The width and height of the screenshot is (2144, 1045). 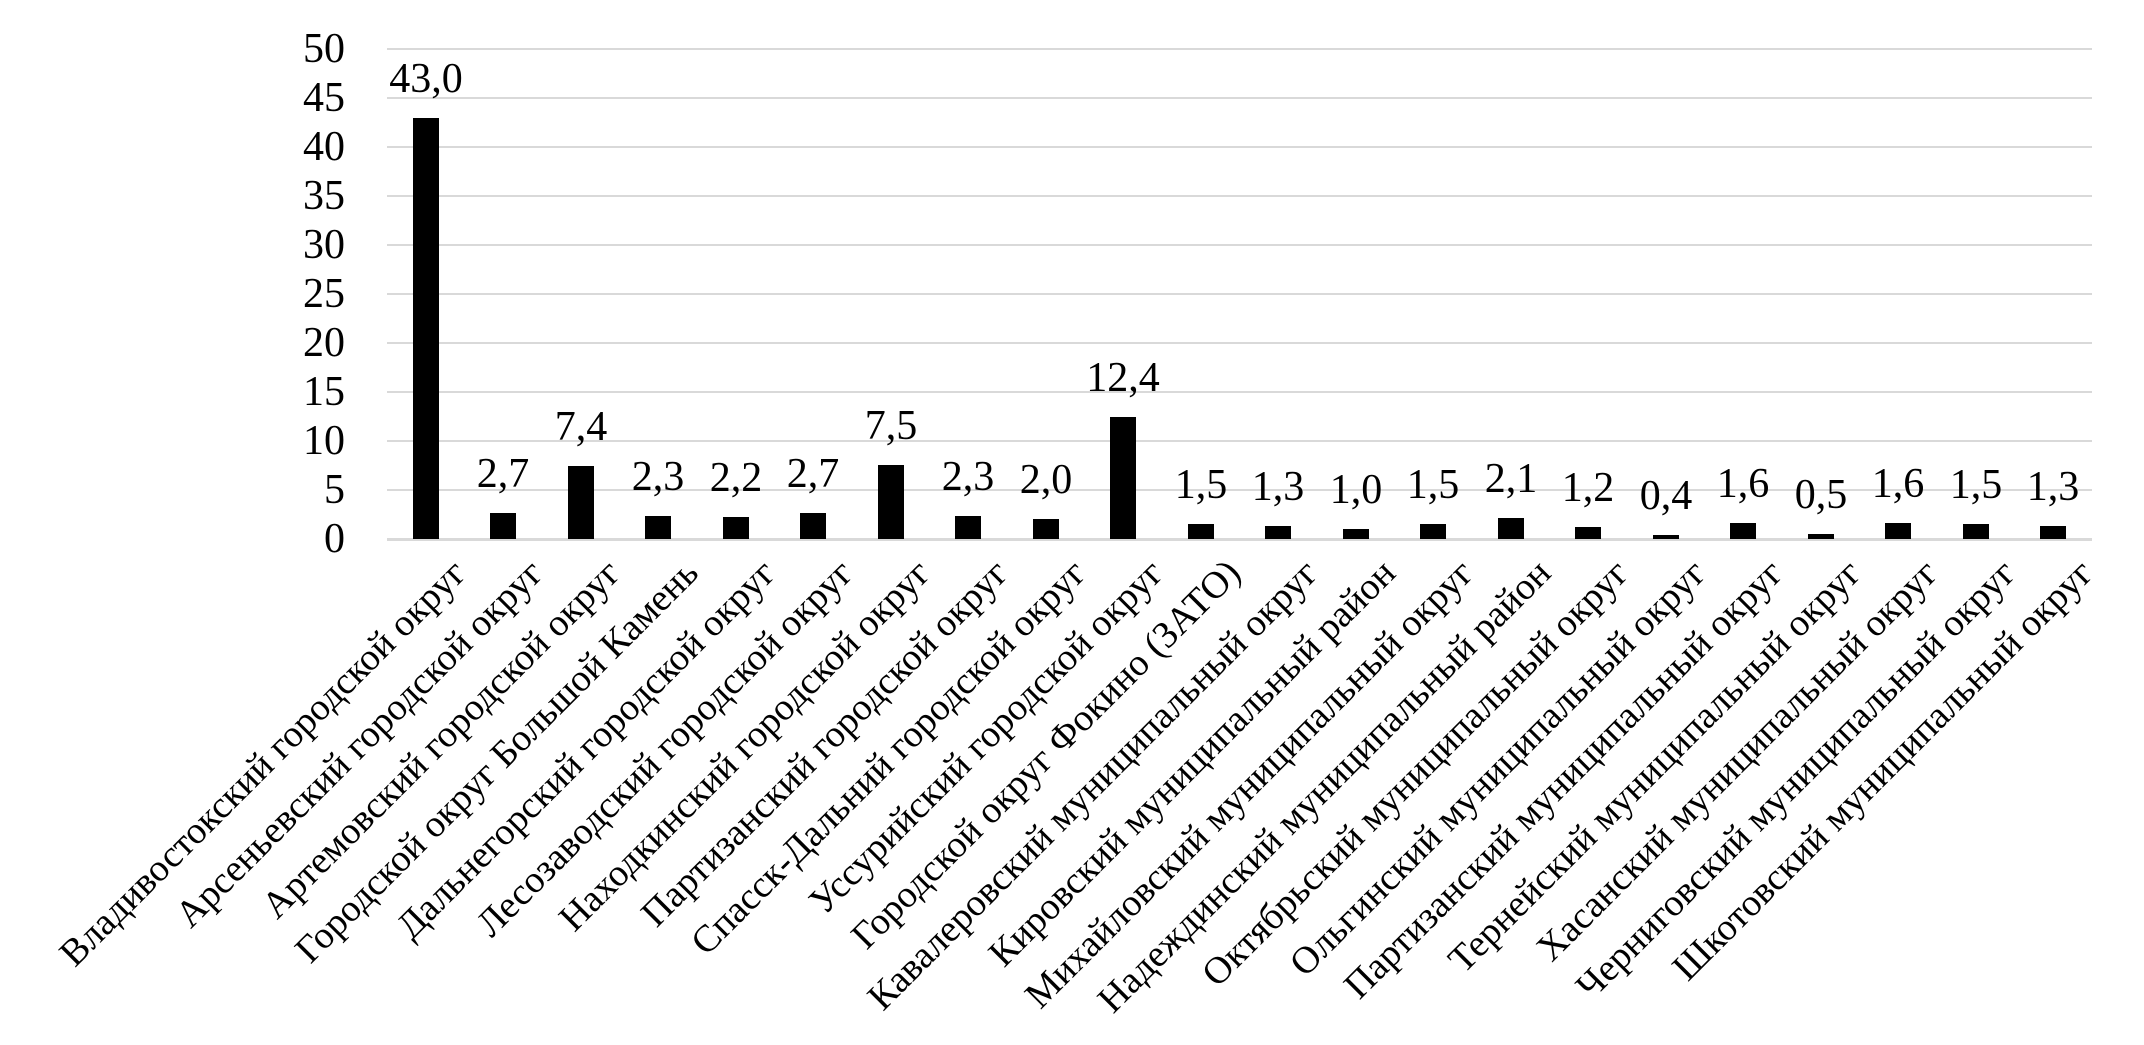 I want to click on bar-value-label: 12,4, so click(x=1123, y=378).